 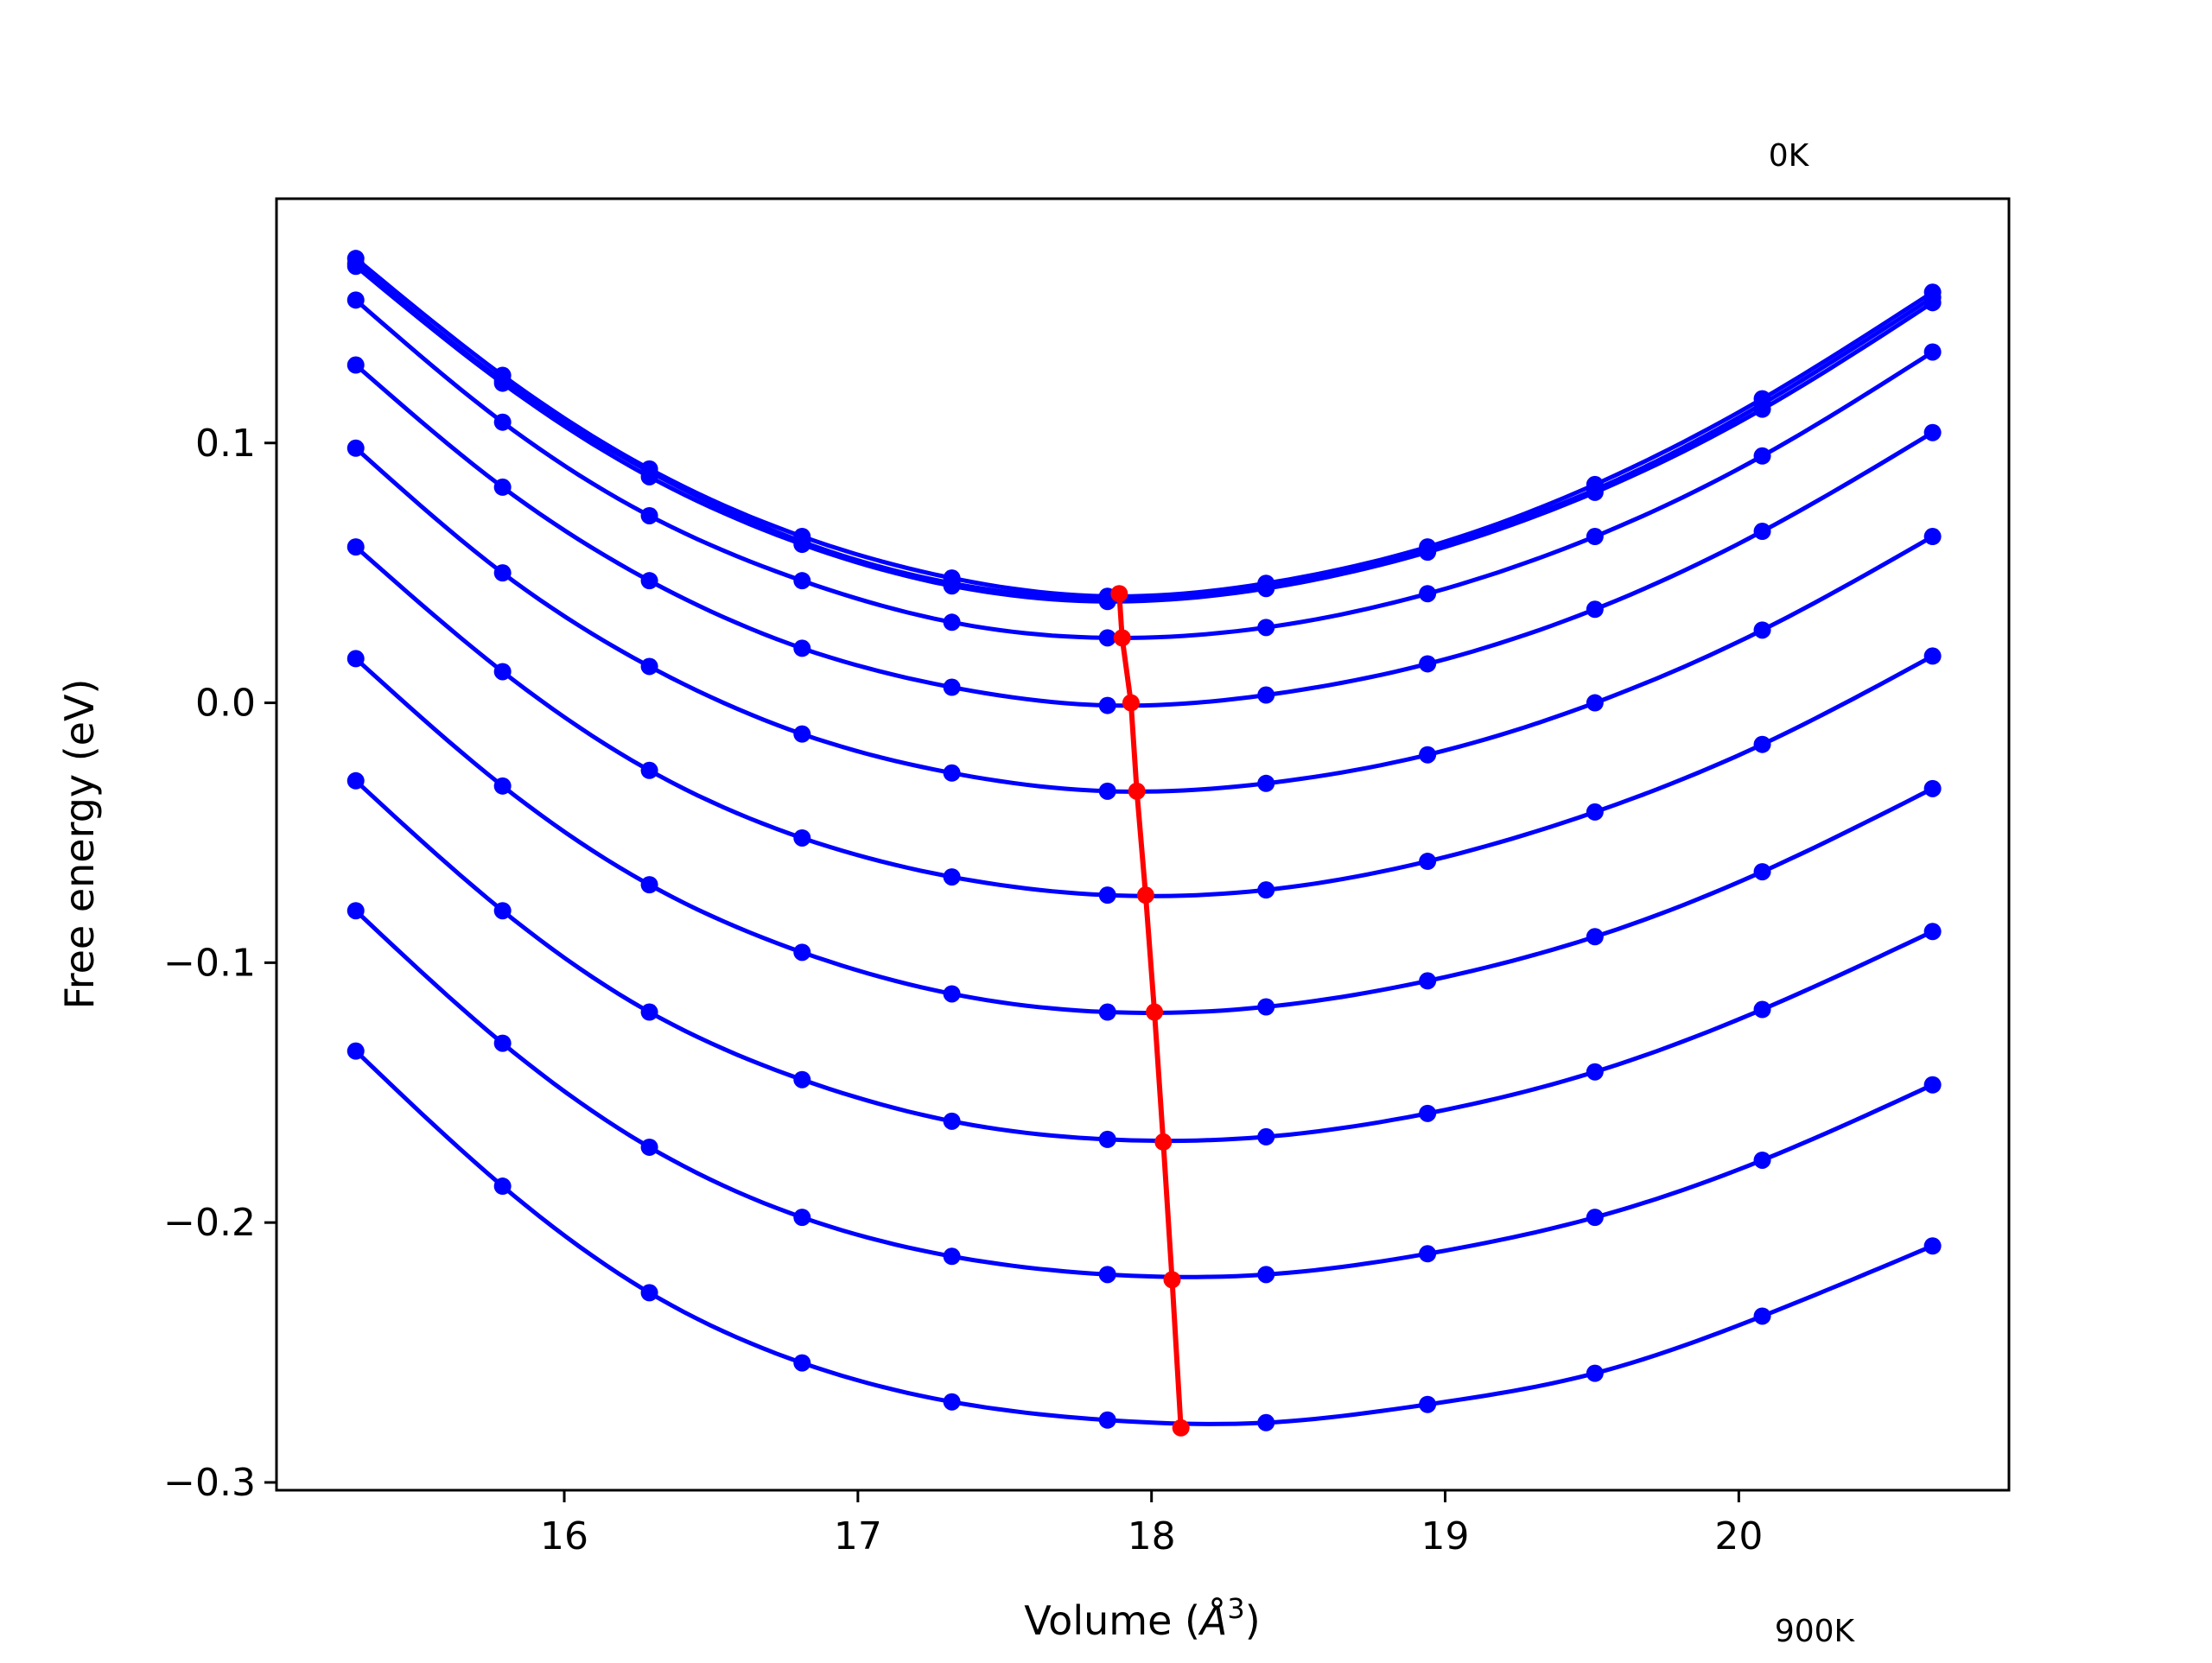 I want to click on y-axis-ticks: −0.3 −0.2 −0.1 0.0 0.1, so click(x=219, y=963).